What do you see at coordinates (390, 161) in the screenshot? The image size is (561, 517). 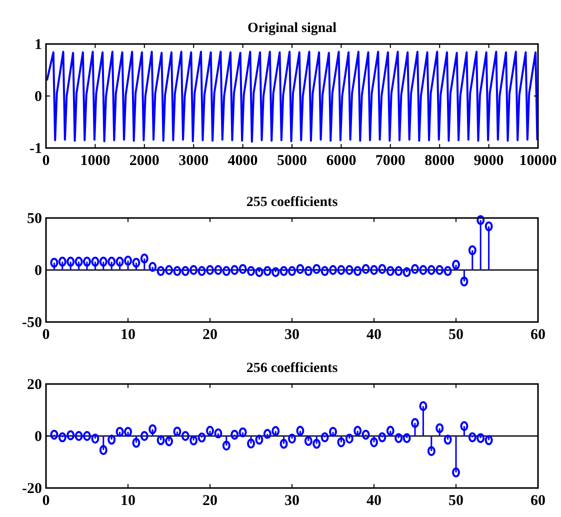 I see `x-tick-label: 7000` at bounding box center [390, 161].